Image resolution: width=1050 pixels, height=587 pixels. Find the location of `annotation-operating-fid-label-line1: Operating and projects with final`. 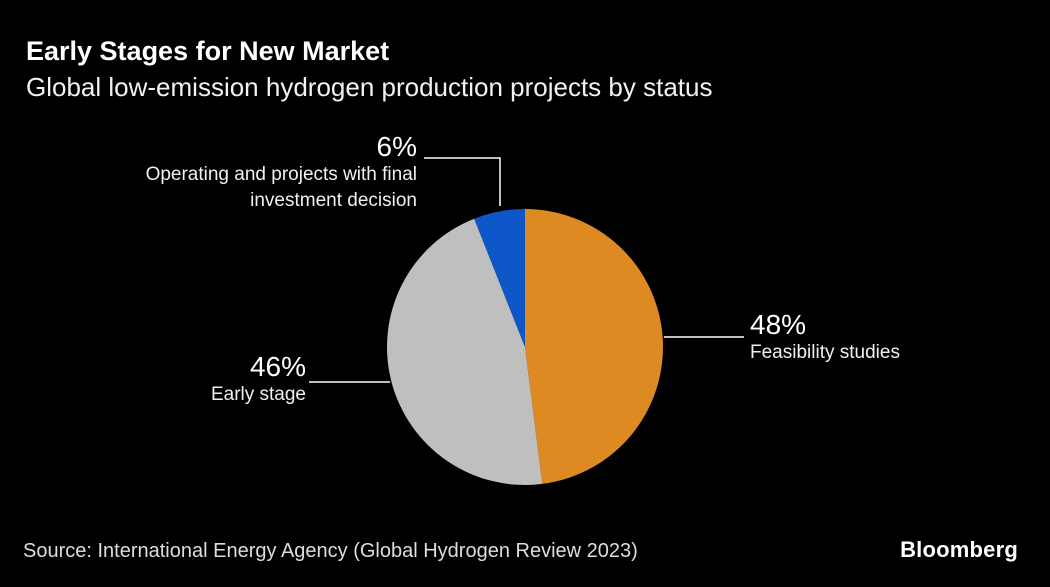

annotation-operating-fid-label-line1: Operating and projects with final is located at coordinates (281, 174).